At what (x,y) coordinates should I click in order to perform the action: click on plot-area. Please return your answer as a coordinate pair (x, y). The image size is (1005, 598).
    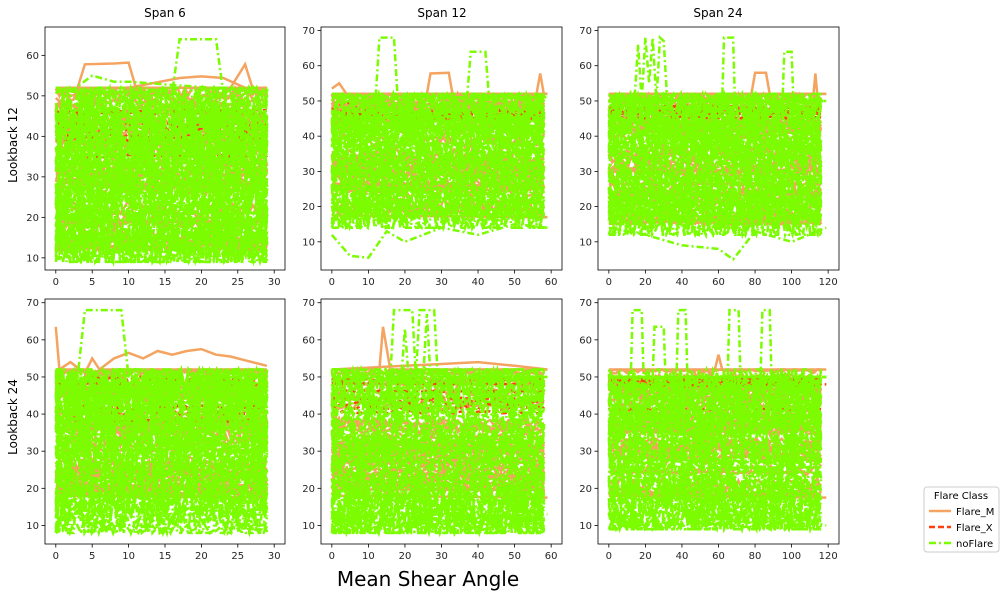
    Looking at the image, I should click on (717, 421).